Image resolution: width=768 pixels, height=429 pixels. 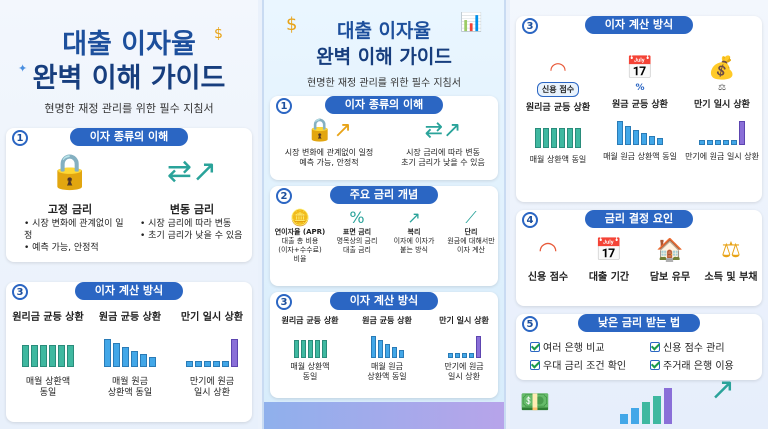 I want to click on line-chart-icon: ⟋, so click(x=471, y=217).